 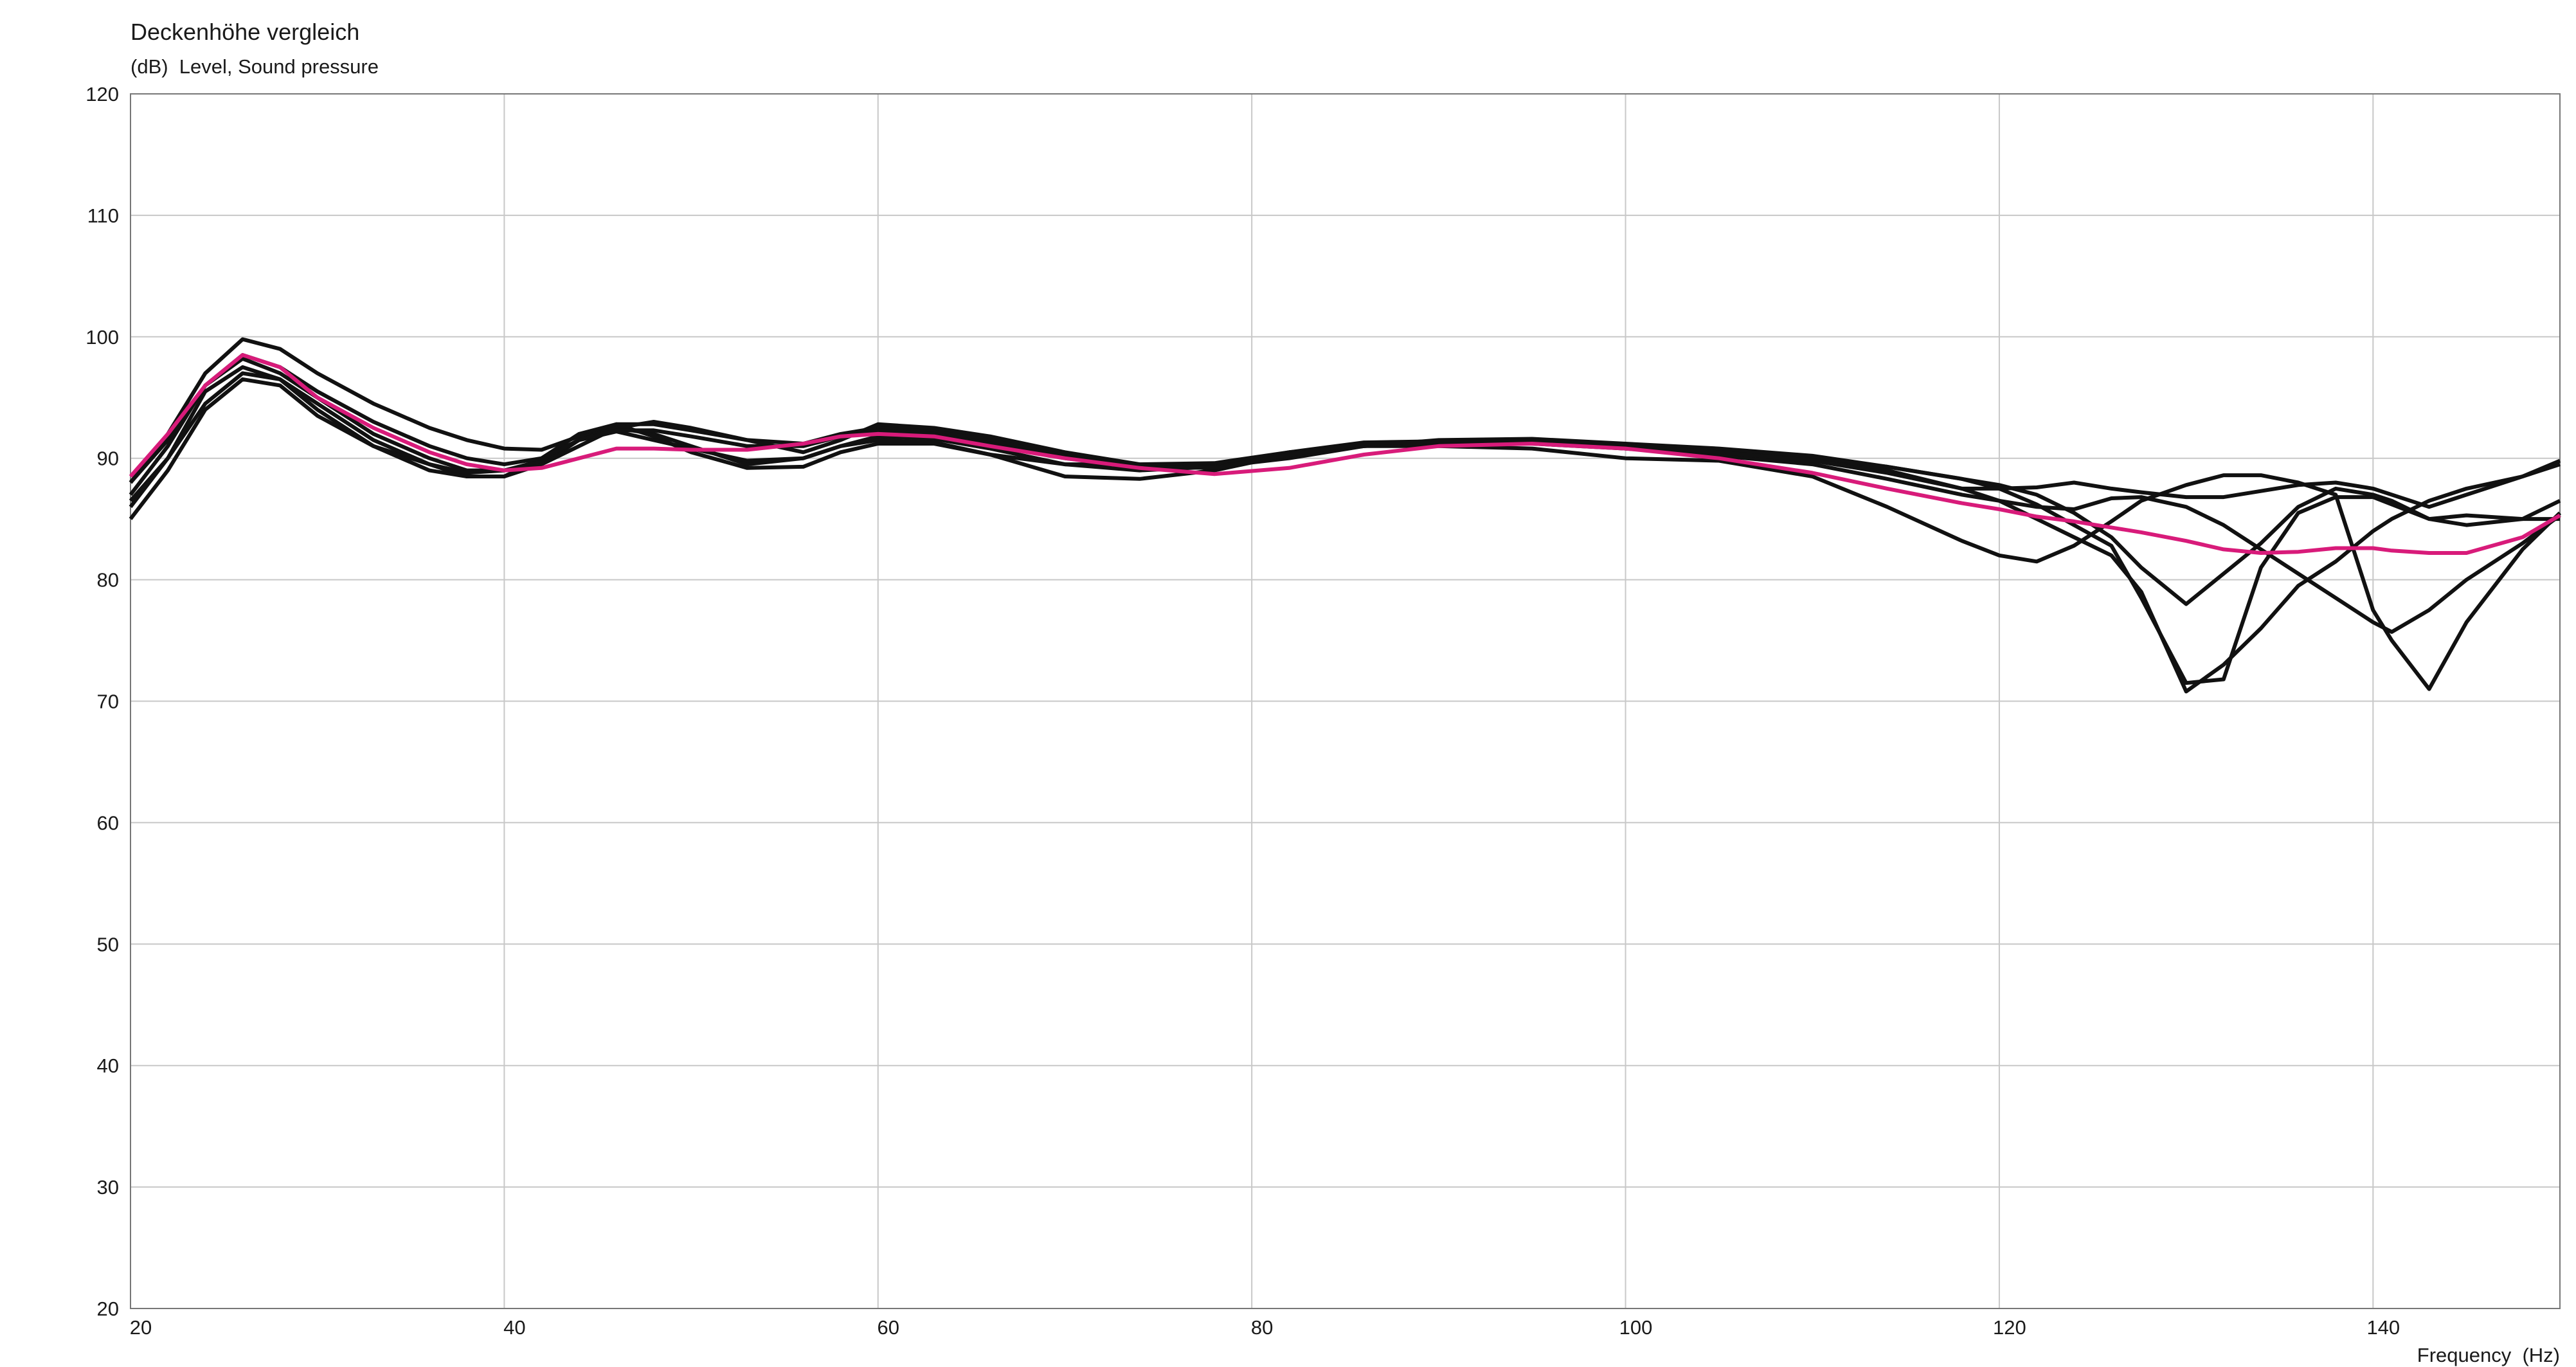 I want to click on y-tick-label: 70, so click(x=108, y=702).